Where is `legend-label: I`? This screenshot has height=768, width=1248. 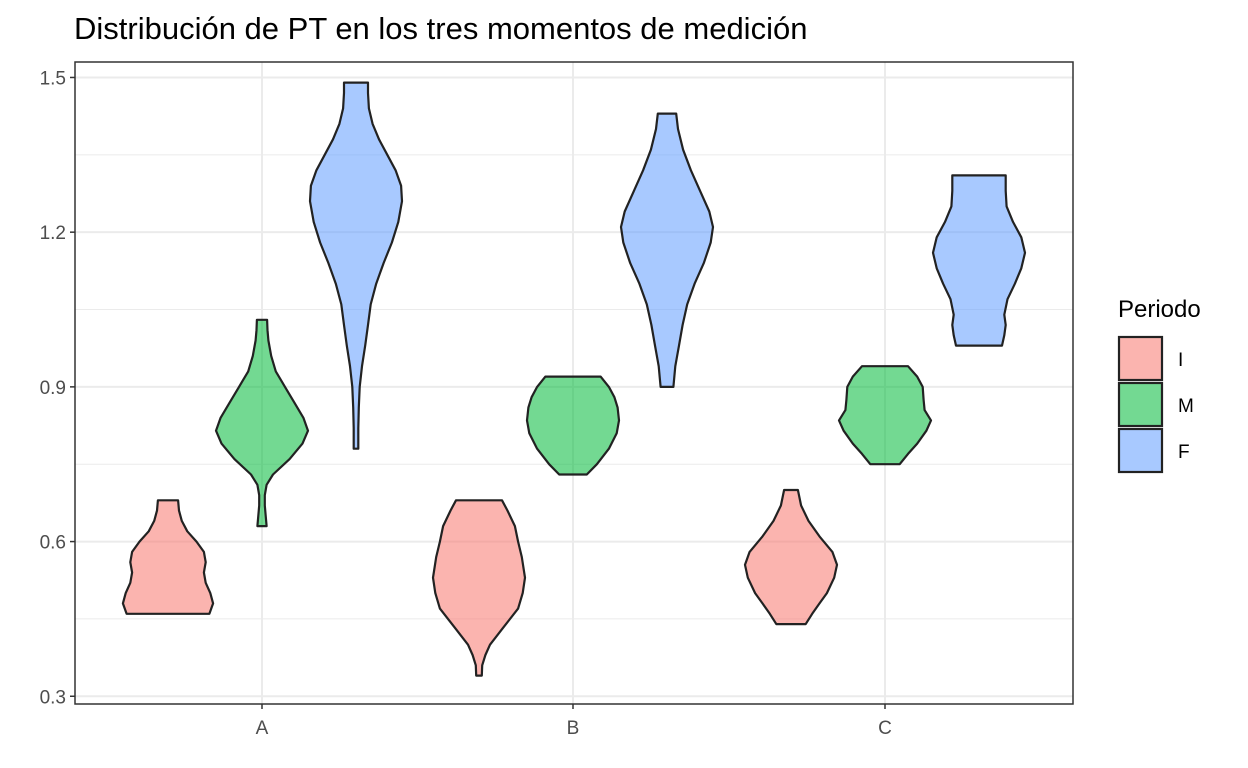 legend-label: I is located at coordinates (1180, 360).